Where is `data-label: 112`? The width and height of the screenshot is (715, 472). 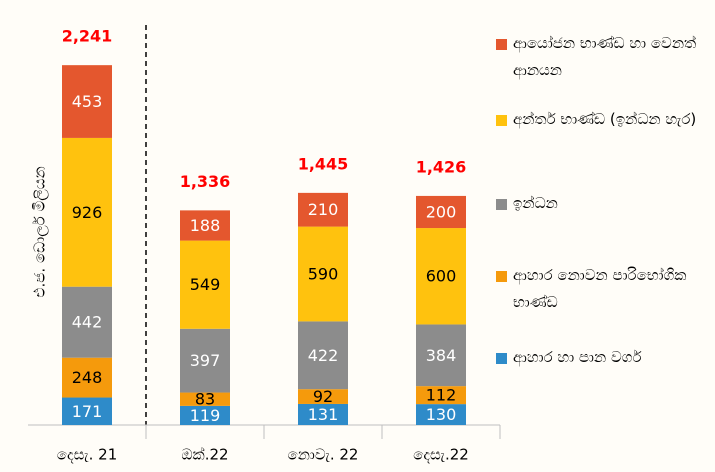
data-label: 112 is located at coordinates (441, 395).